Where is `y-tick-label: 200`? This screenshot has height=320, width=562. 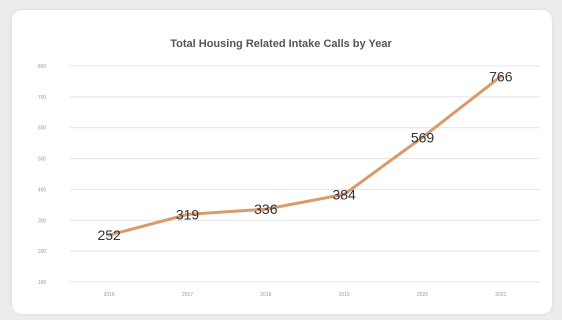 y-tick-label: 200 is located at coordinates (42, 252).